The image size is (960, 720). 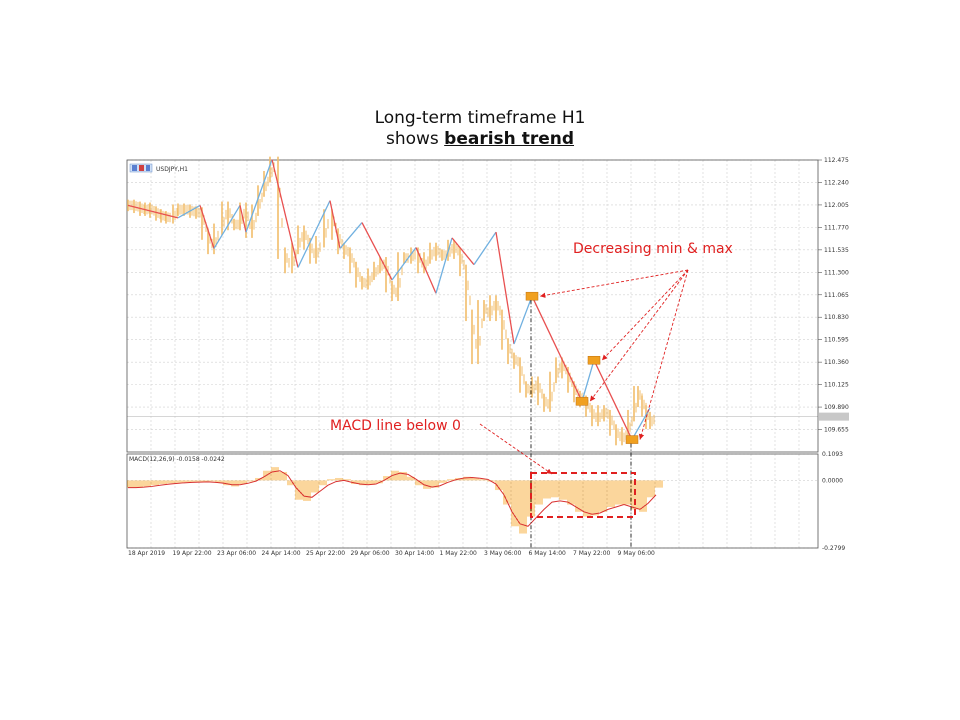 What do you see at coordinates (832, 454) in the screenshot?
I see `macd-y-tick-label: 0.1093` at bounding box center [832, 454].